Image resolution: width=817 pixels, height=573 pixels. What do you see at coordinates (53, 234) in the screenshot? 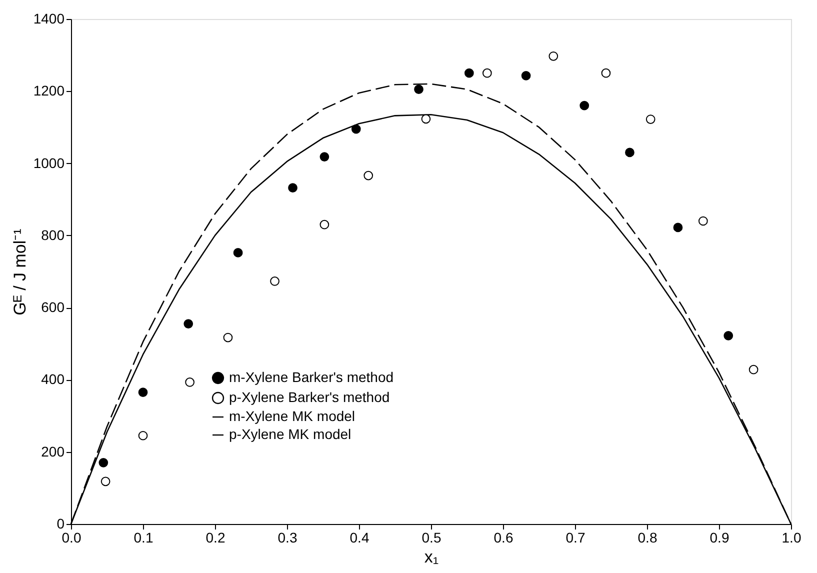
I see `y-tick-label: 800` at bounding box center [53, 234].